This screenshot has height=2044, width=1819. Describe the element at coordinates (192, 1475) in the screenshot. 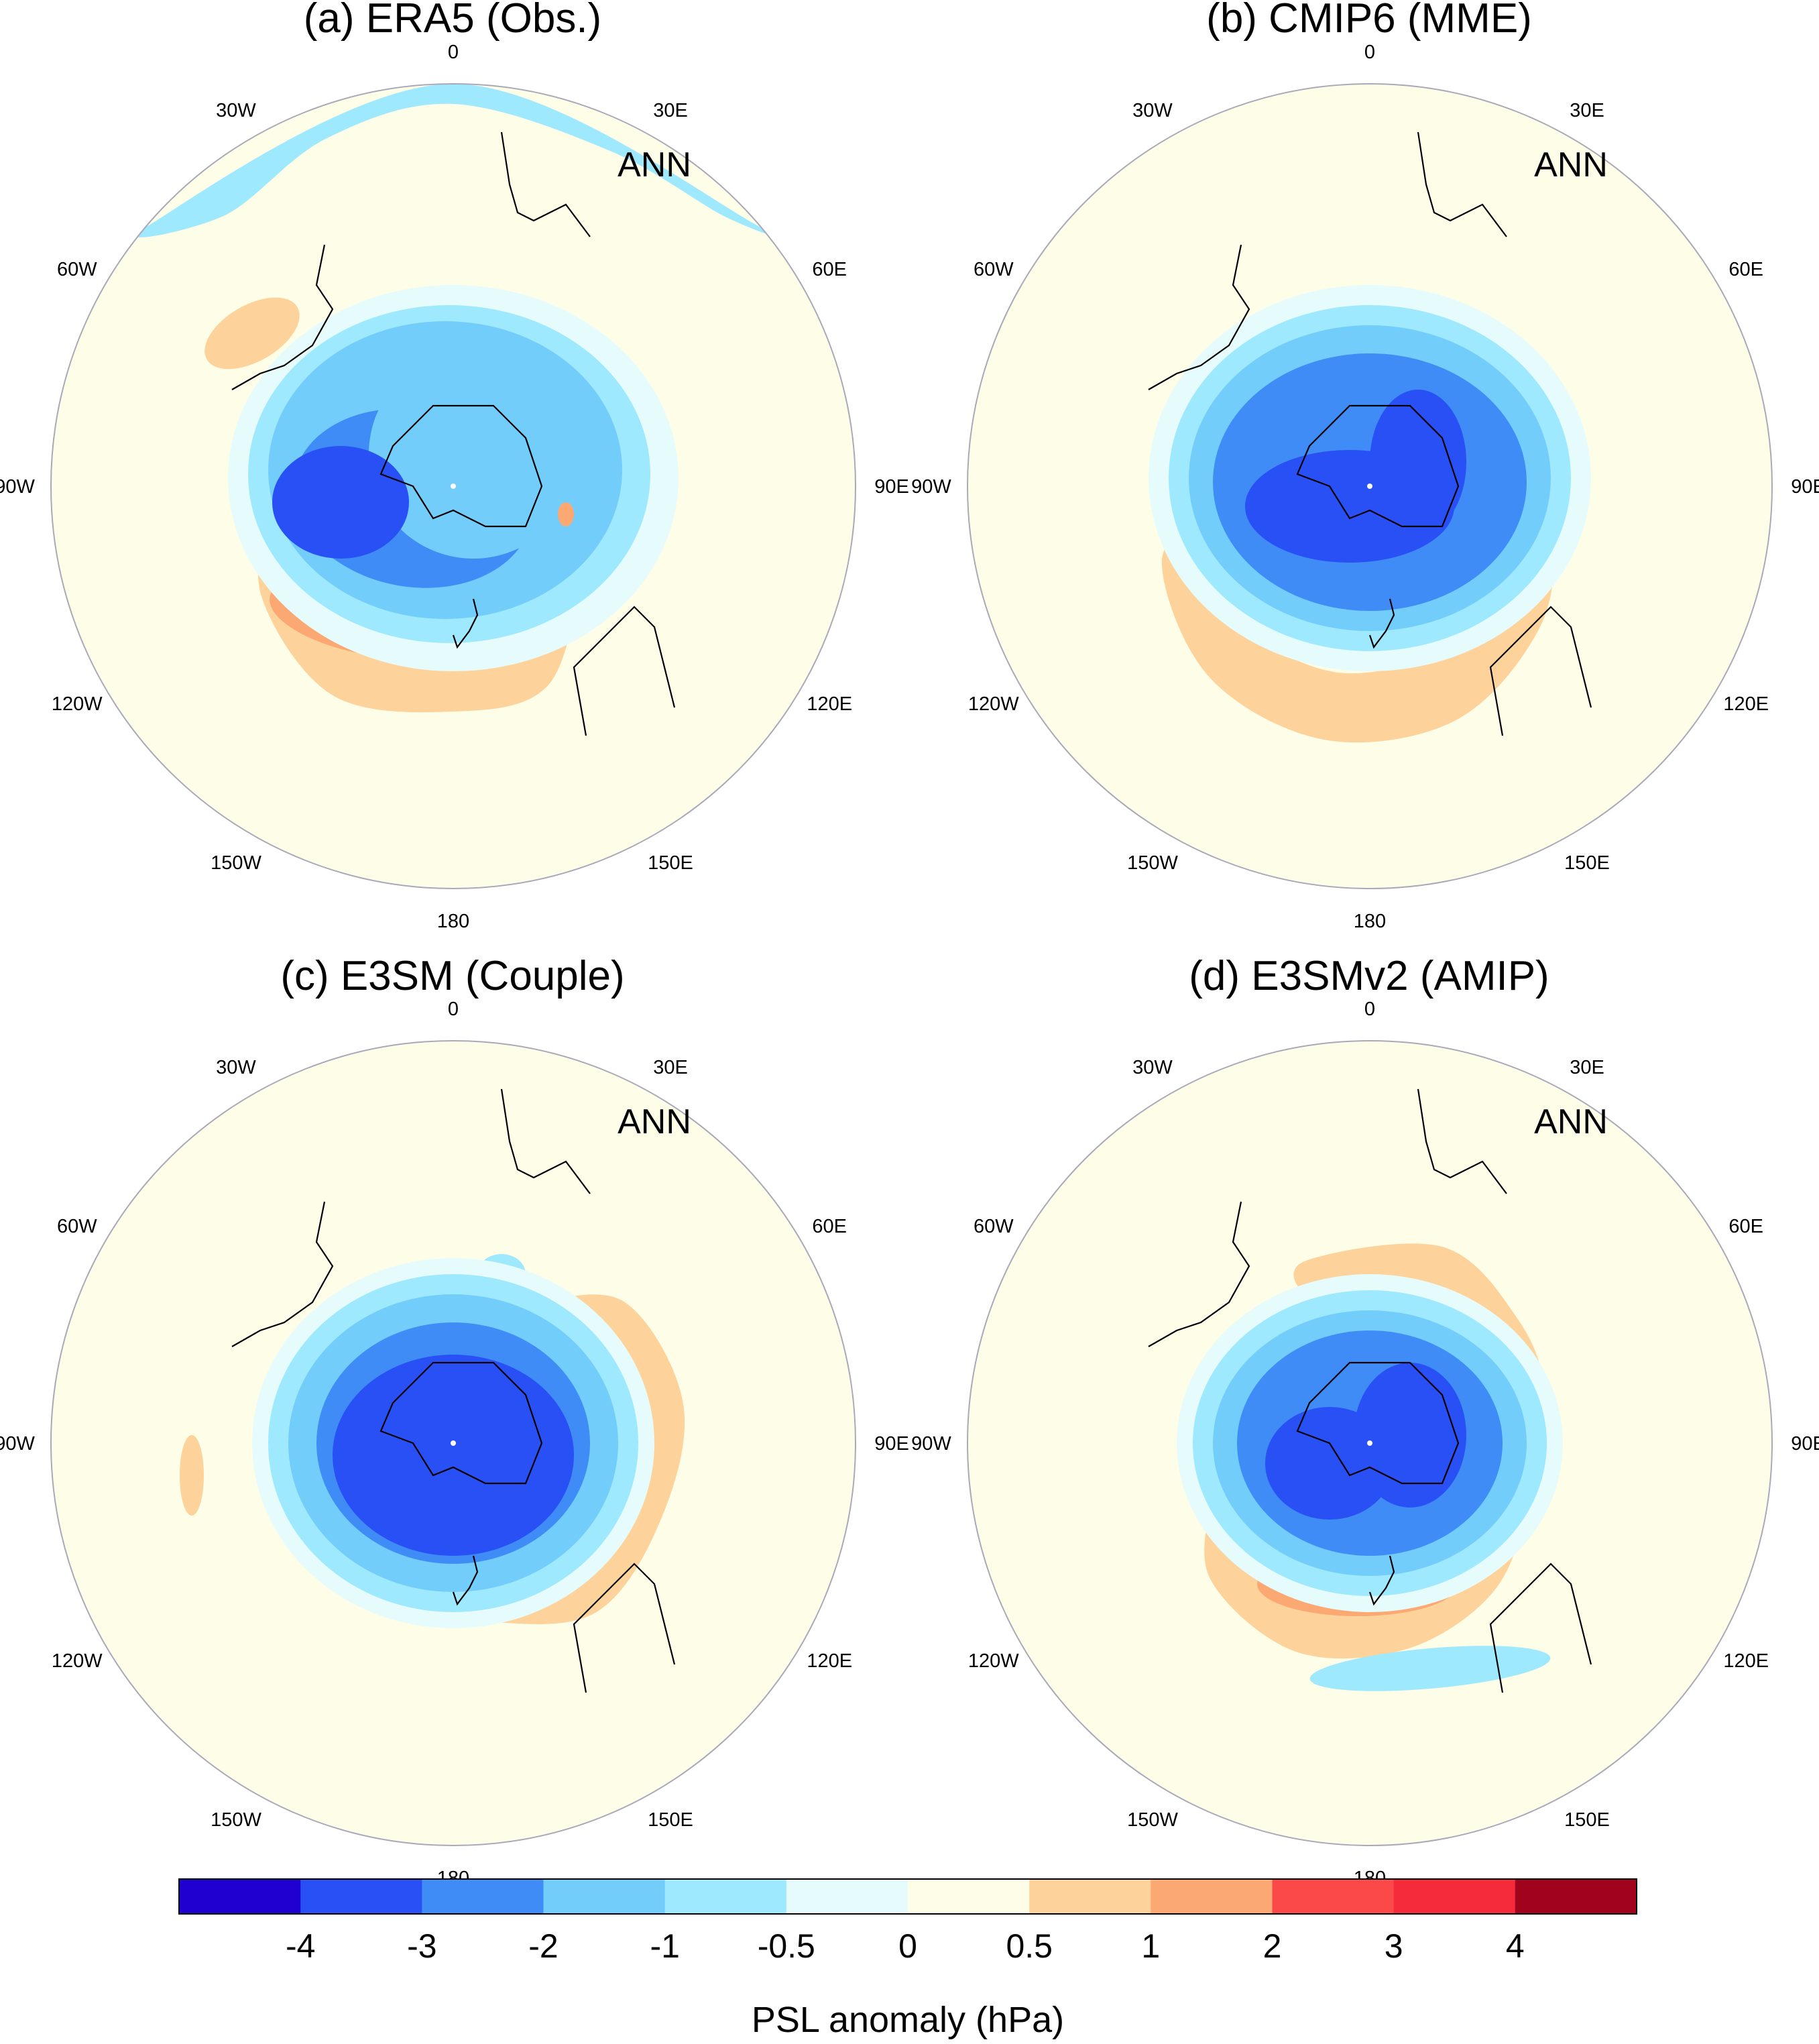

I see `shade-west-spot` at that location.